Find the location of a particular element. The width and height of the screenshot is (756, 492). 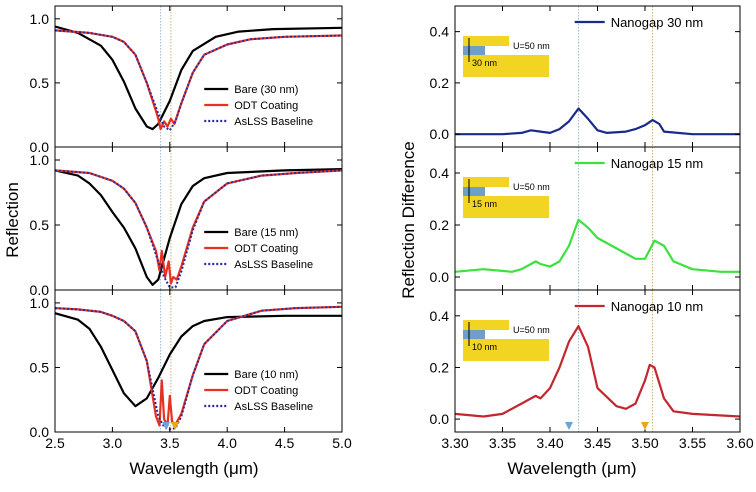

nanogap-schematic-inset: U=50 nm 10 nm is located at coordinates (506, 340).